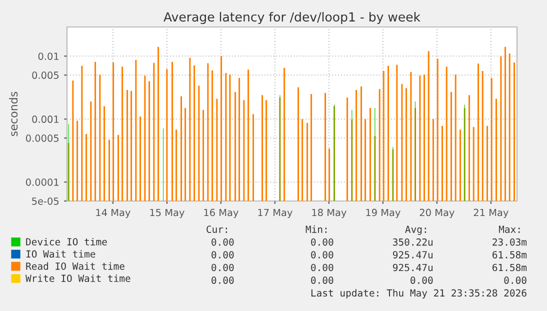  What do you see at coordinates (75, 266) in the screenshot?
I see `legend-label: Read IO Wait time` at bounding box center [75, 266].